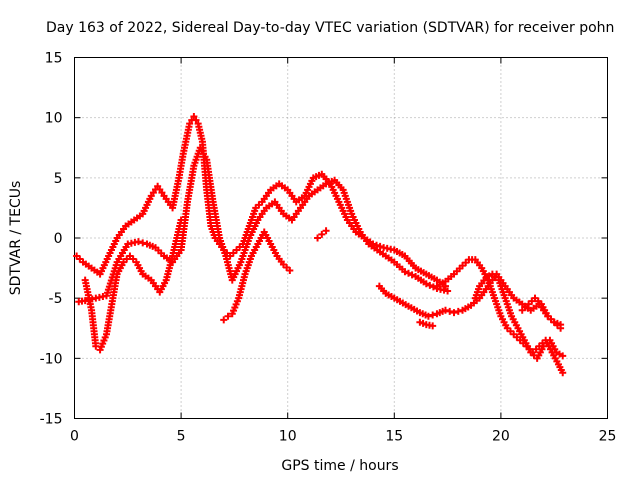  I want to click on x-tick-label: 0, so click(74, 437).